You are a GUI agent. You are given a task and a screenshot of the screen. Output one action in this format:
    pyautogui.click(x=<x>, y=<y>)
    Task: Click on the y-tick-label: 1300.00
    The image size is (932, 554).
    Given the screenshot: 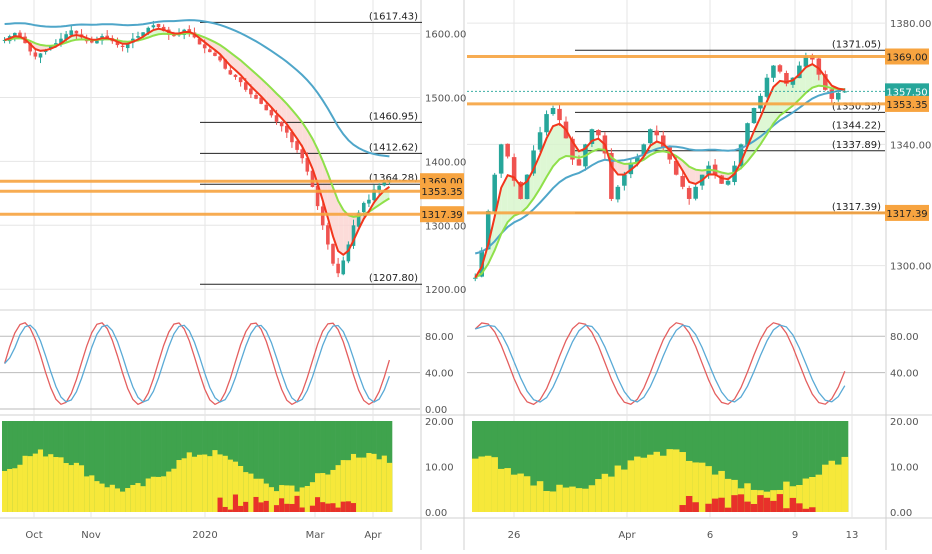 What is the action you would take?
    pyautogui.click(x=445, y=226)
    